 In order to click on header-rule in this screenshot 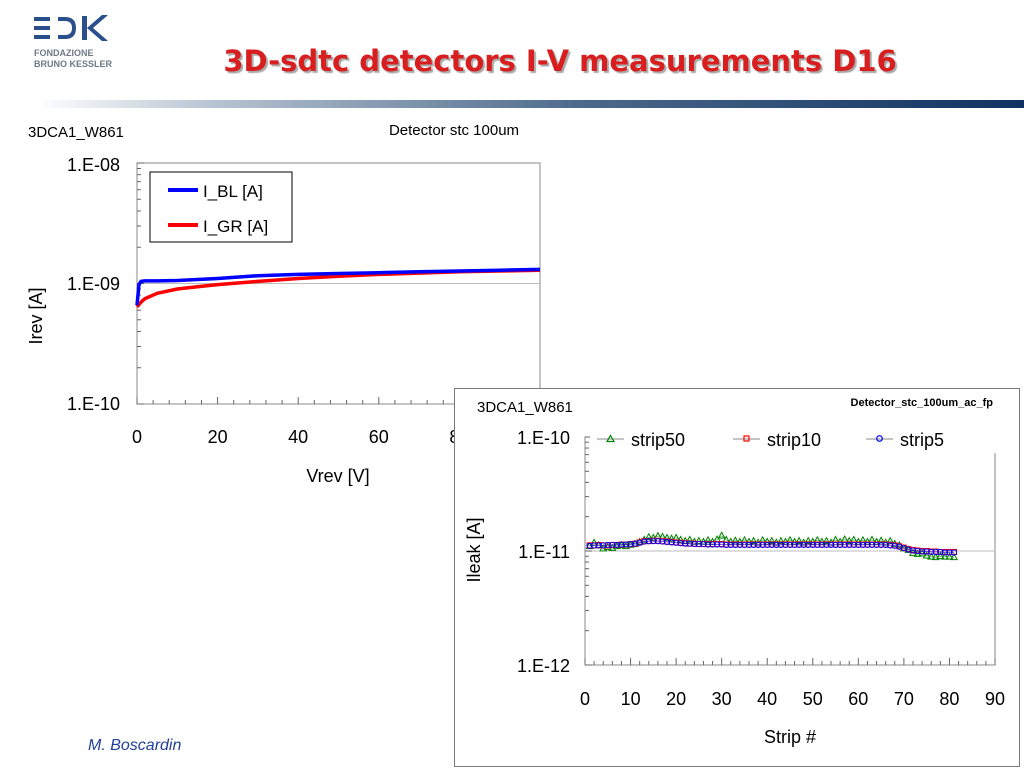, I will do `click(529, 104)`.